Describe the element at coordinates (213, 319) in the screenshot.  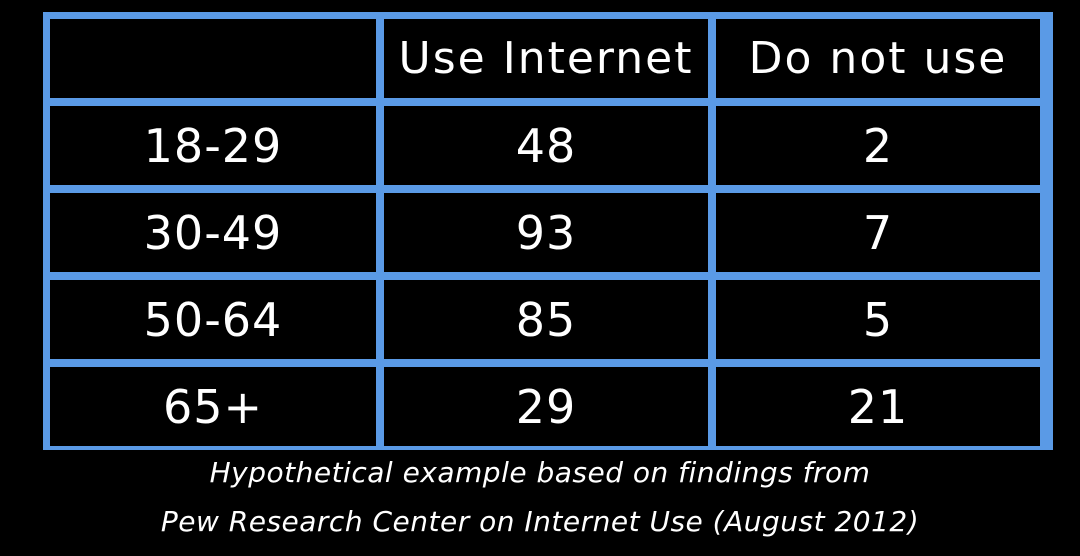
I see `row-age-cell: 50-64` at that location.